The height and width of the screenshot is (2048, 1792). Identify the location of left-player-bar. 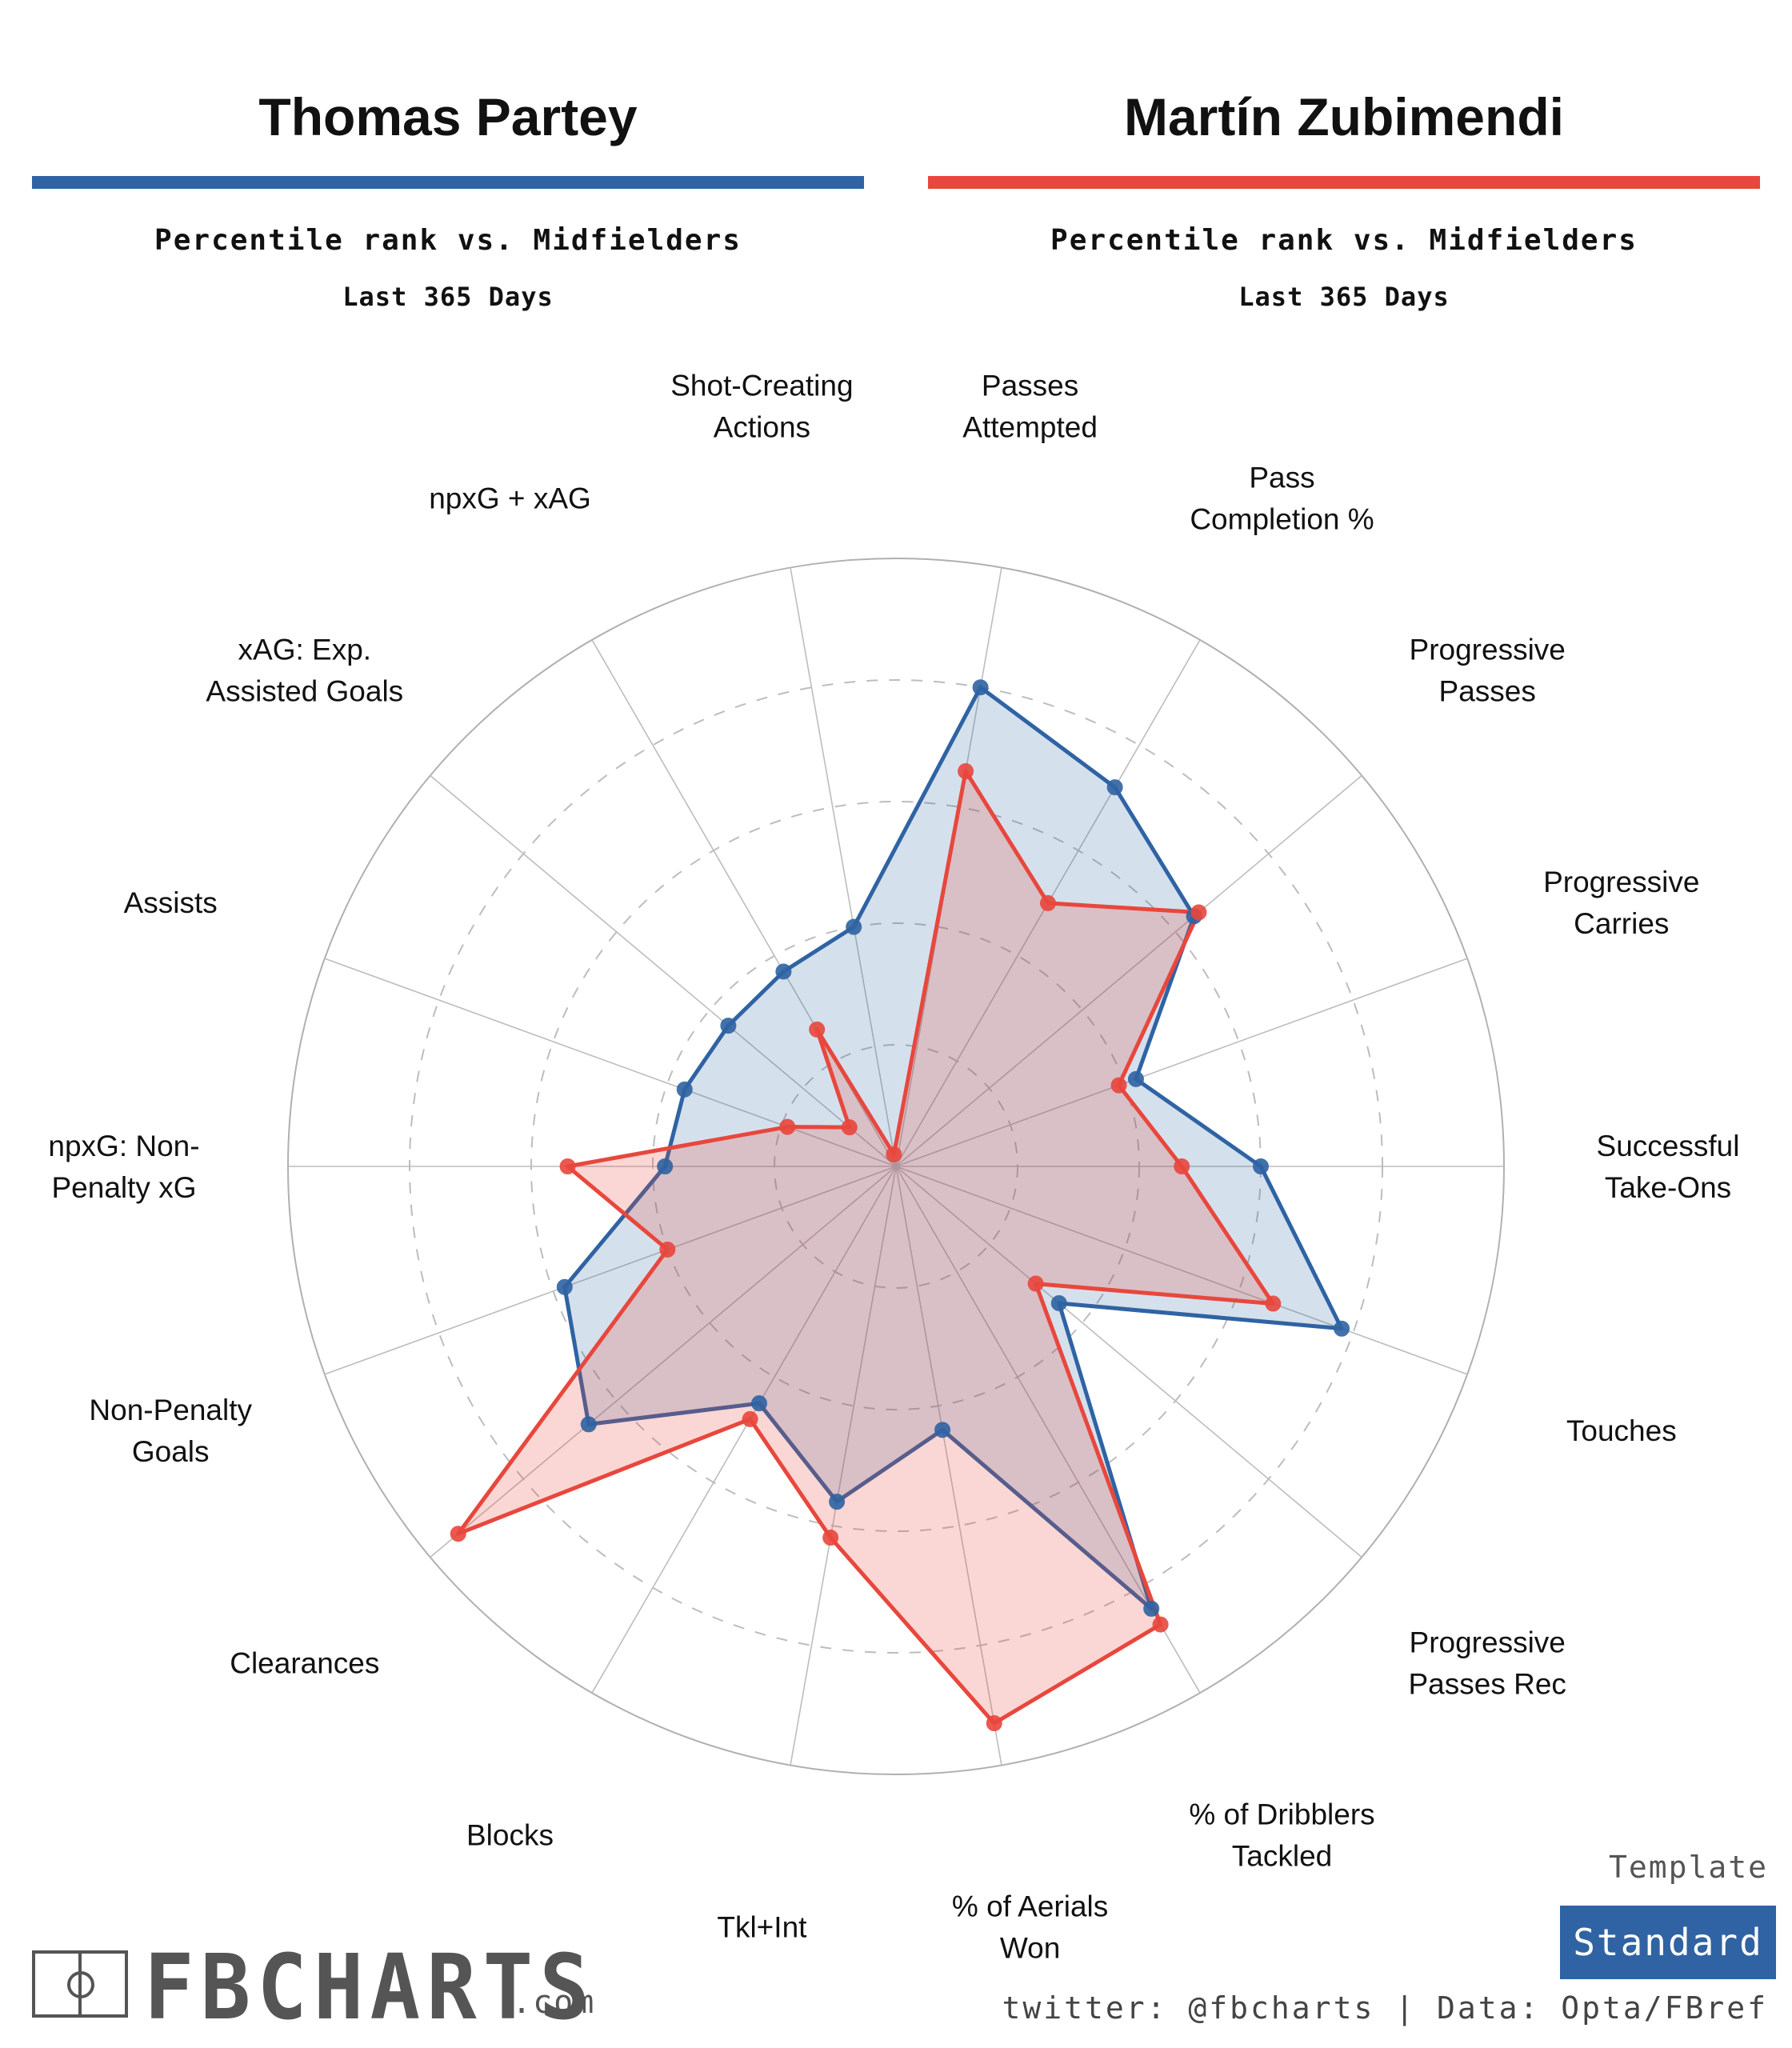
(448, 182).